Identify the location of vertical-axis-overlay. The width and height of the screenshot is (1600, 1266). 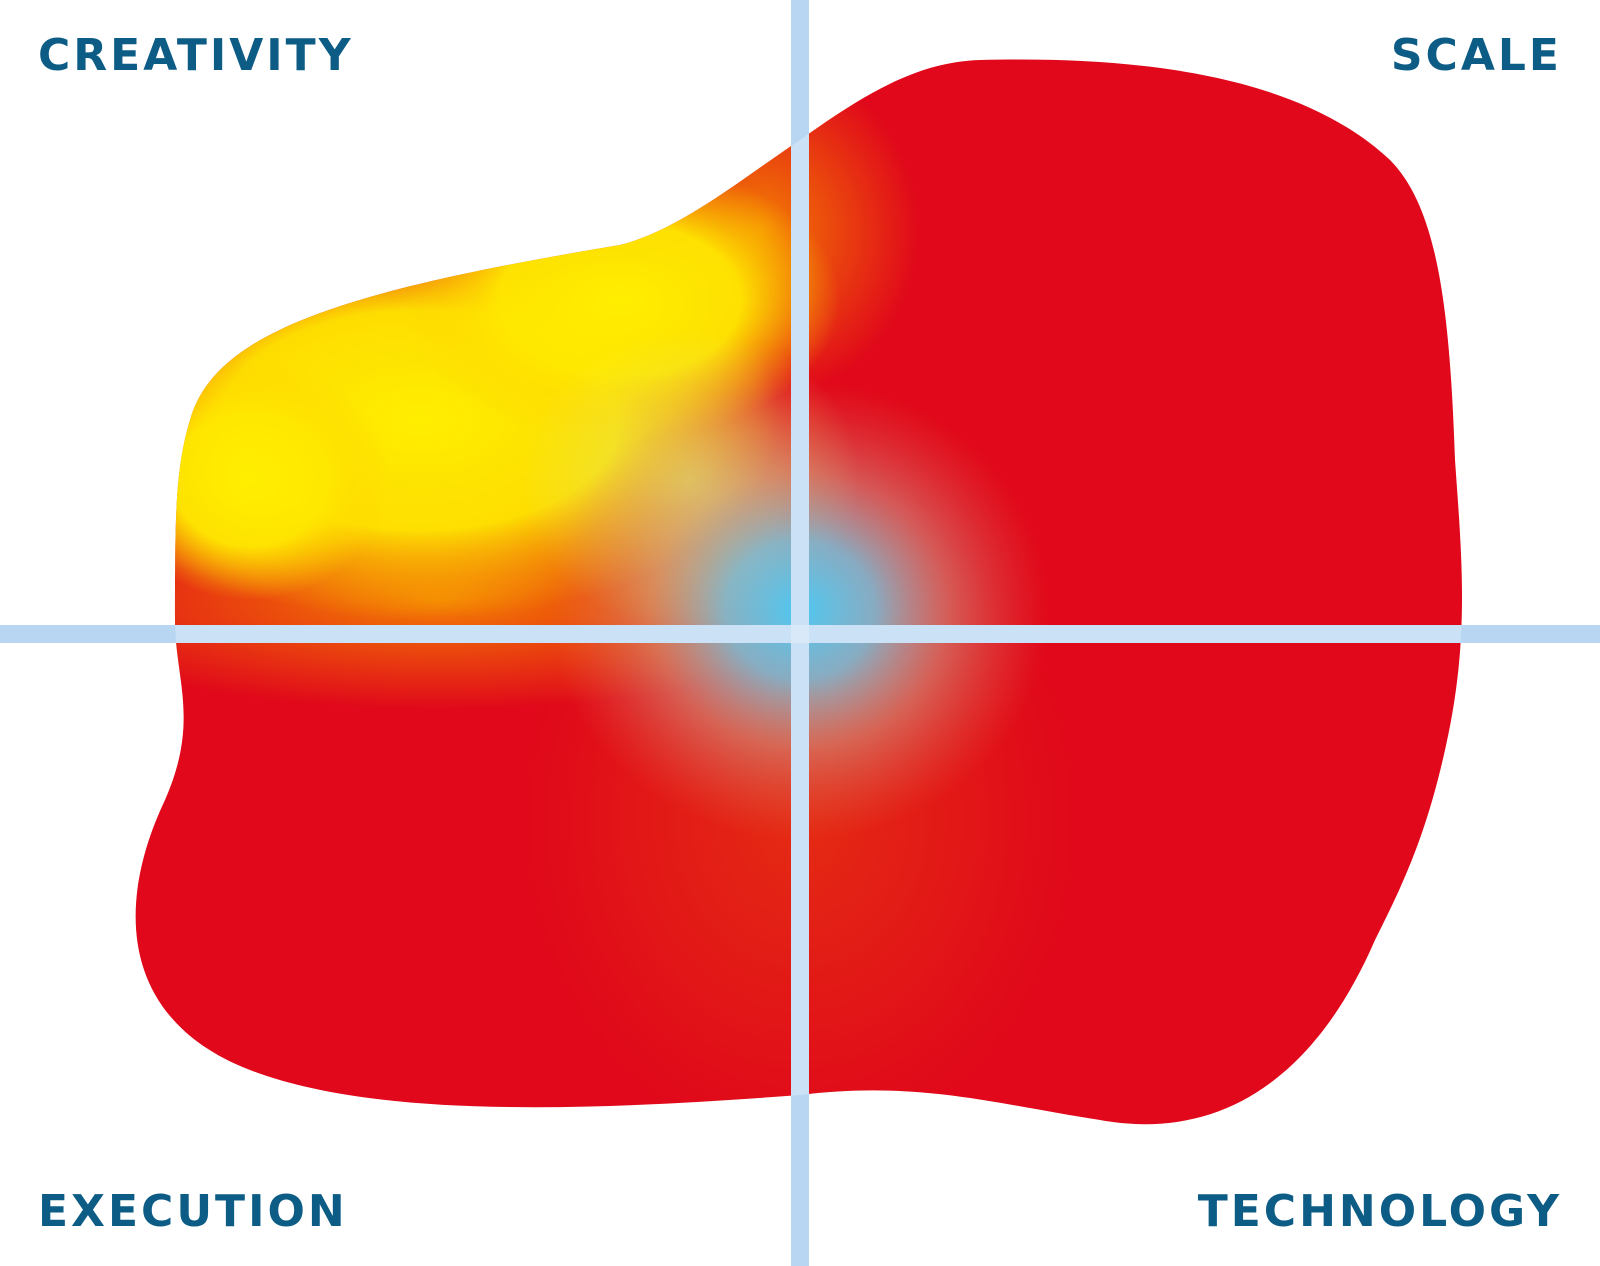
(800, 592).